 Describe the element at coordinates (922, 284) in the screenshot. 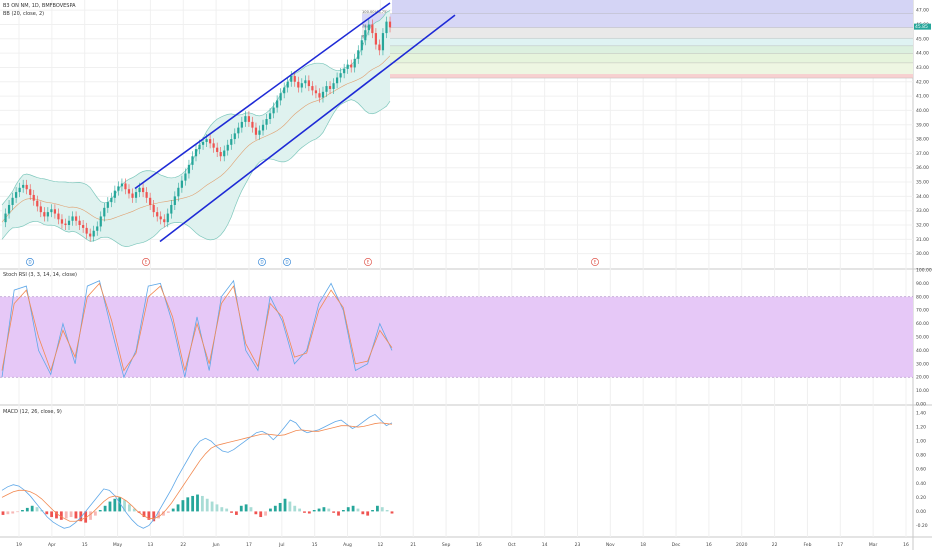

I see `y-tick-label: 90.00` at that location.